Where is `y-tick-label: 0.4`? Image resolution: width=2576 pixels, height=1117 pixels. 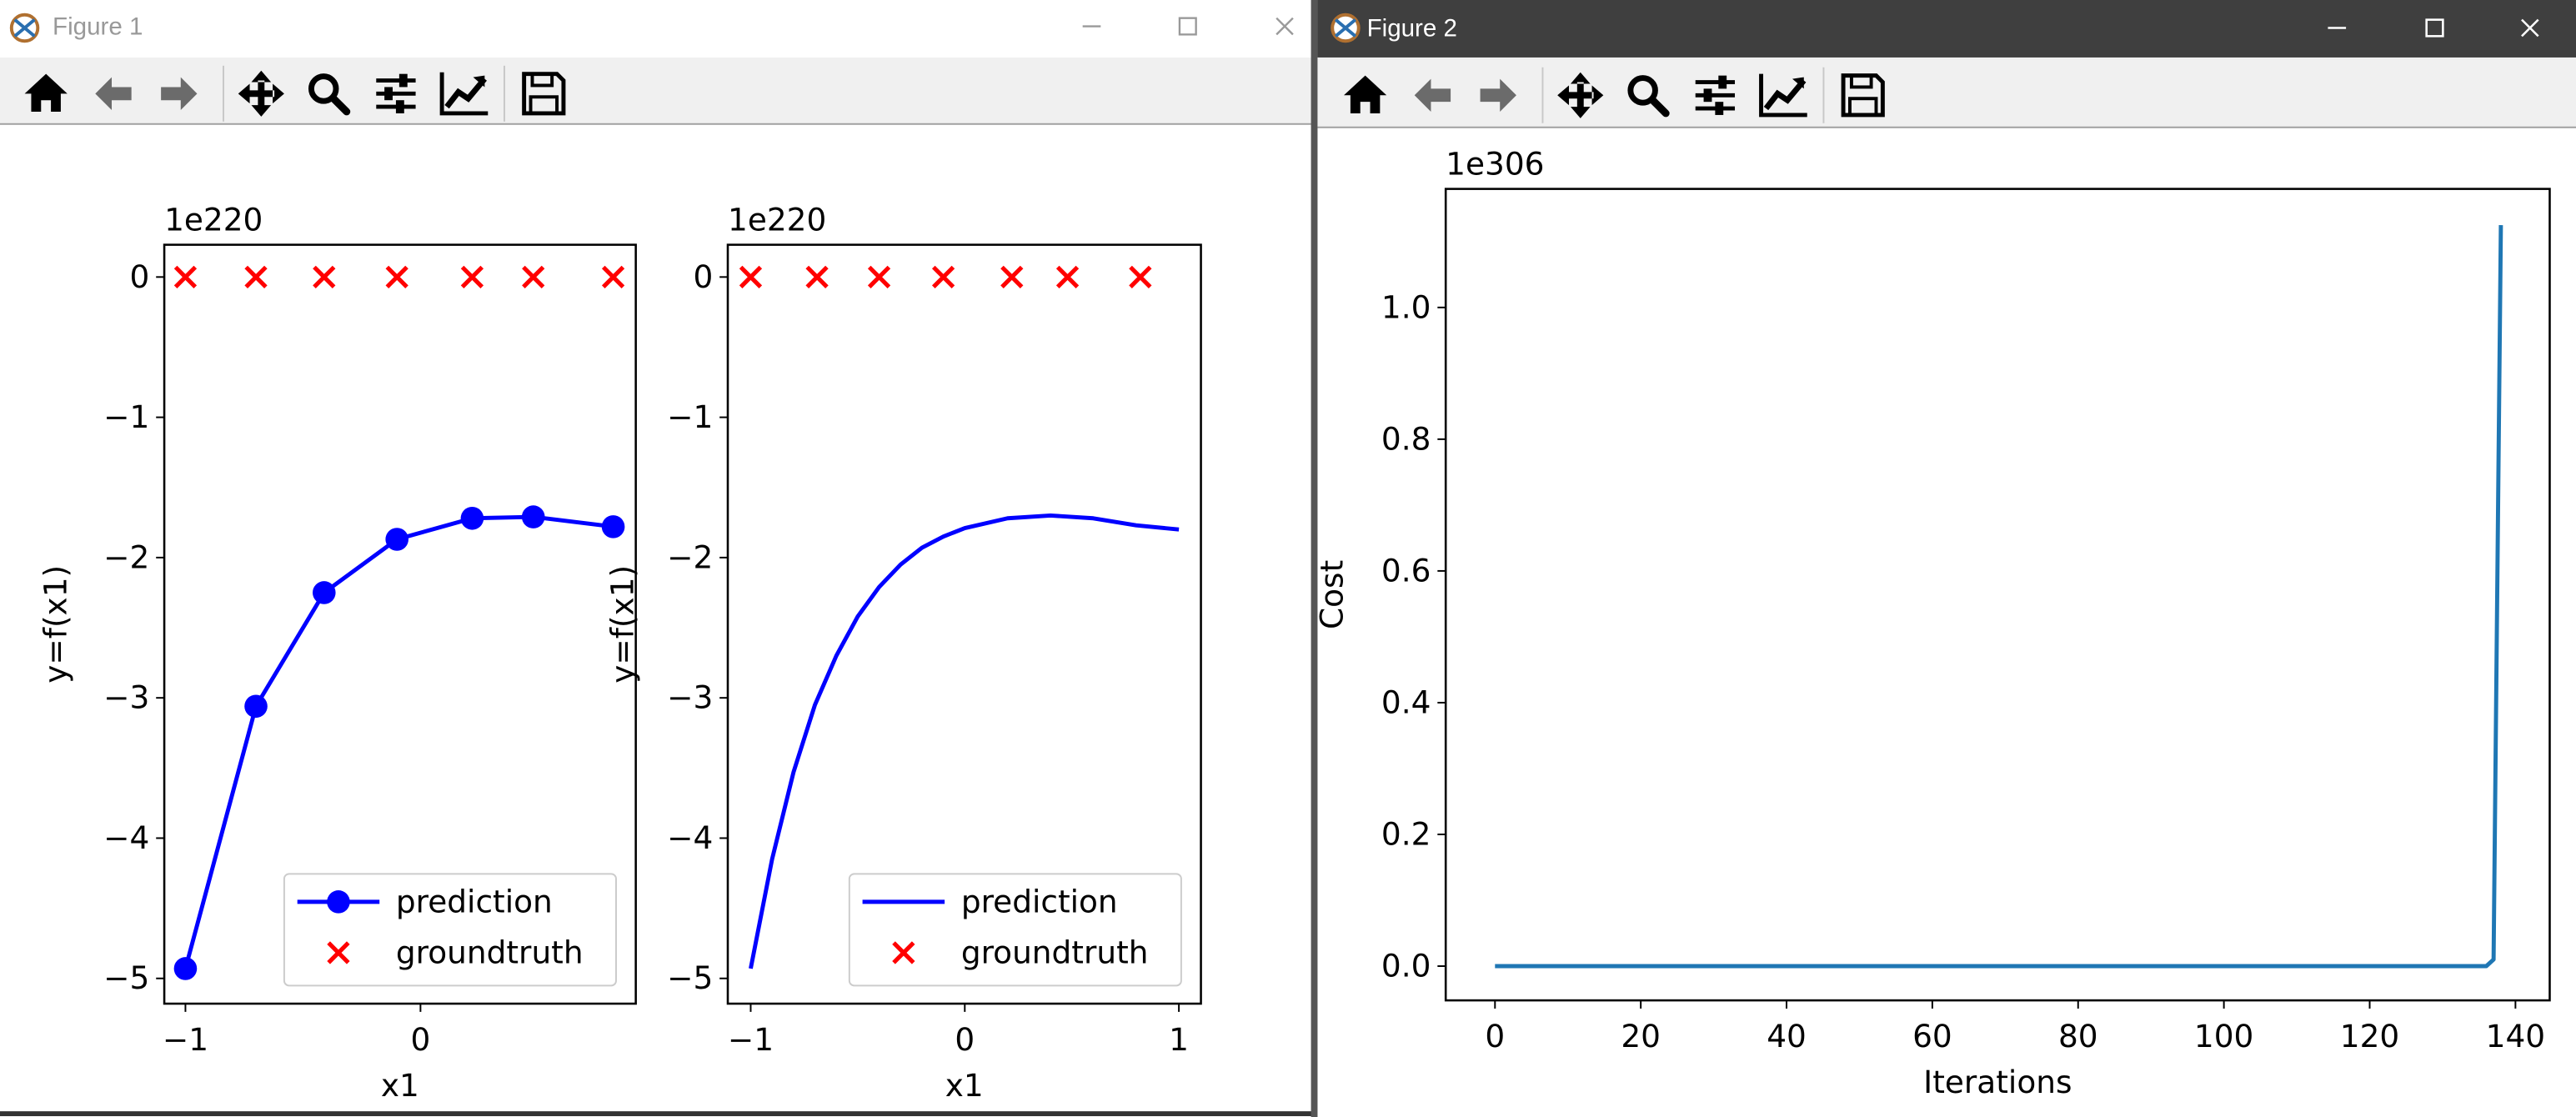 y-tick-label: 0.4 is located at coordinates (1406, 702).